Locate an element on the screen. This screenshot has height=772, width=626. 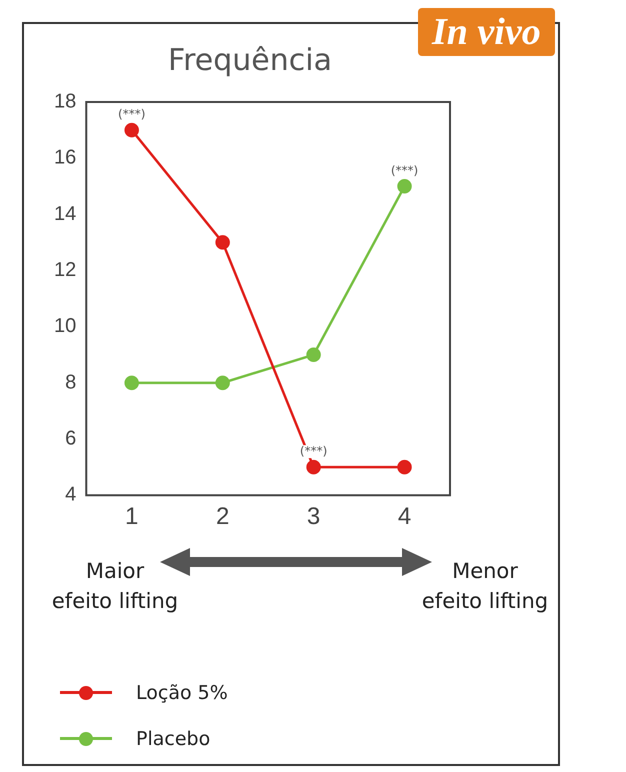
y-tick-label: 12 is located at coordinates (65, 270).